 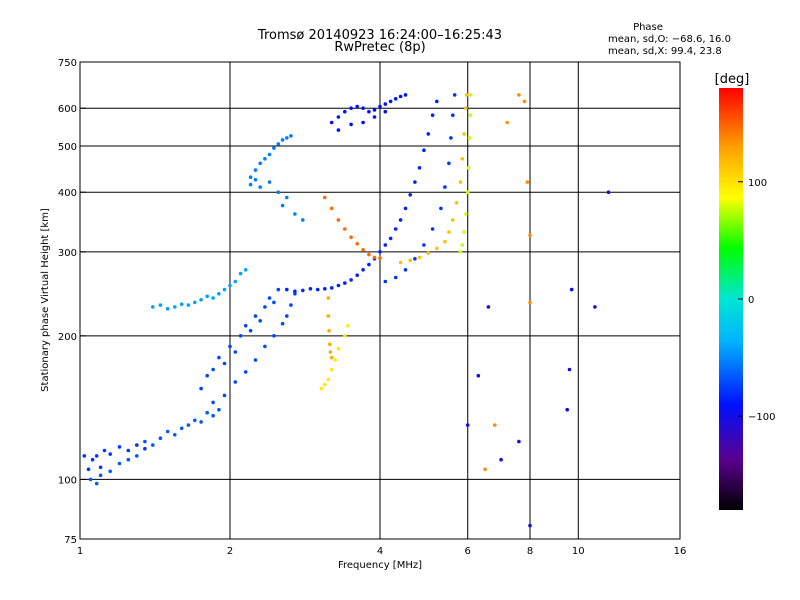 What do you see at coordinates (67, 193) in the screenshot?
I see `y-tick-label: 400` at bounding box center [67, 193].